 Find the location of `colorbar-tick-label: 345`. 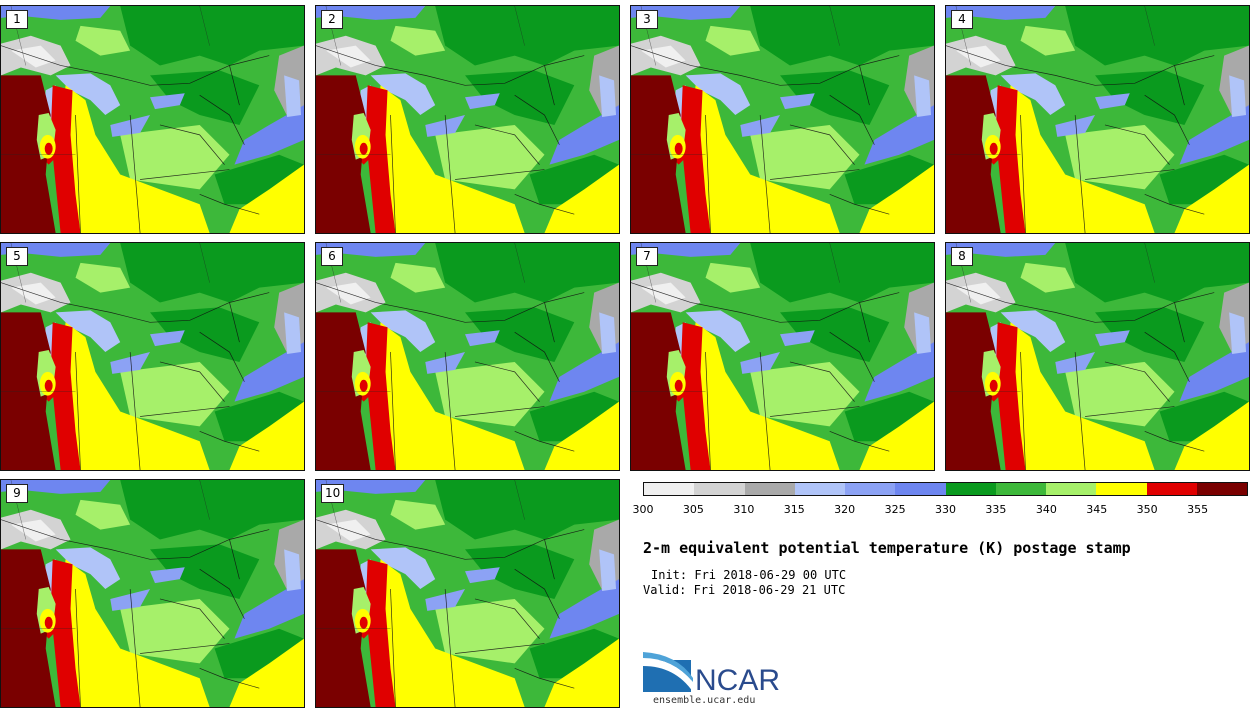

colorbar-tick-label: 345 is located at coordinates (1097, 509).